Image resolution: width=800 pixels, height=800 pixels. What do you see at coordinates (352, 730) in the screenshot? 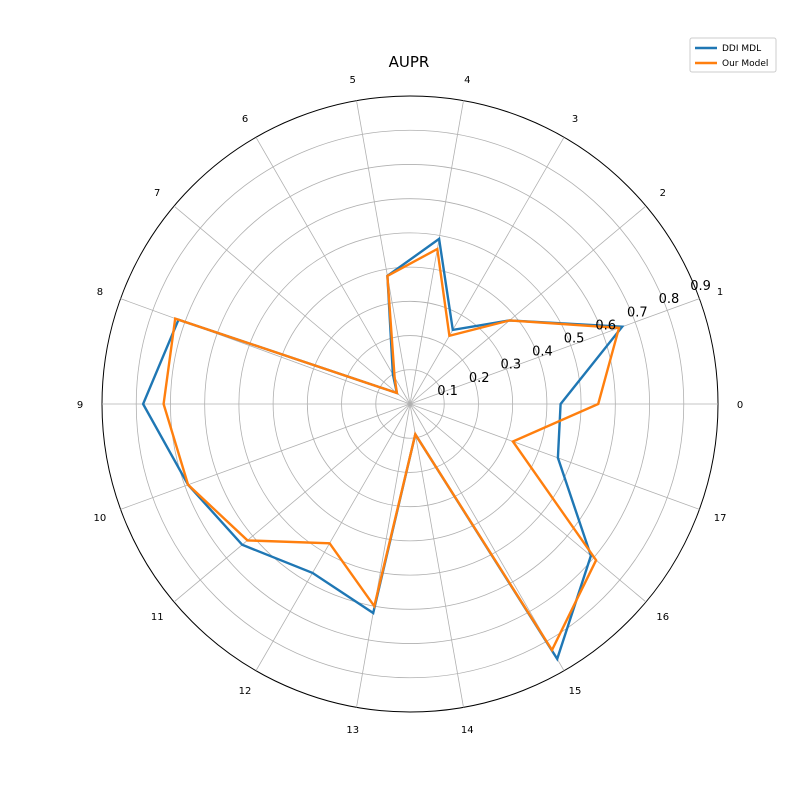
I see `category-label: 13` at bounding box center [352, 730].